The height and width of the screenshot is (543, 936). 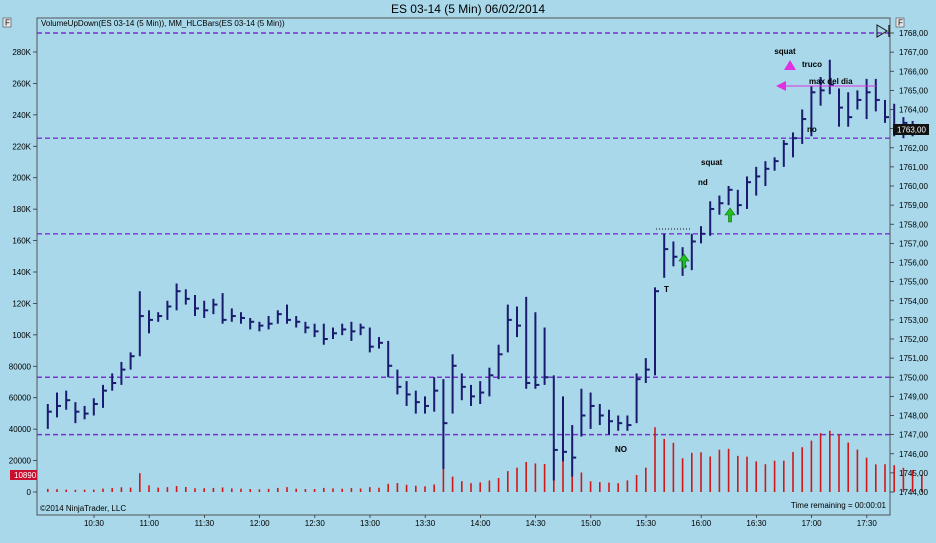 What do you see at coordinates (790, 65) in the screenshot?
I see `magenta-up-triangle-icon` at bounding box center [790, 65].